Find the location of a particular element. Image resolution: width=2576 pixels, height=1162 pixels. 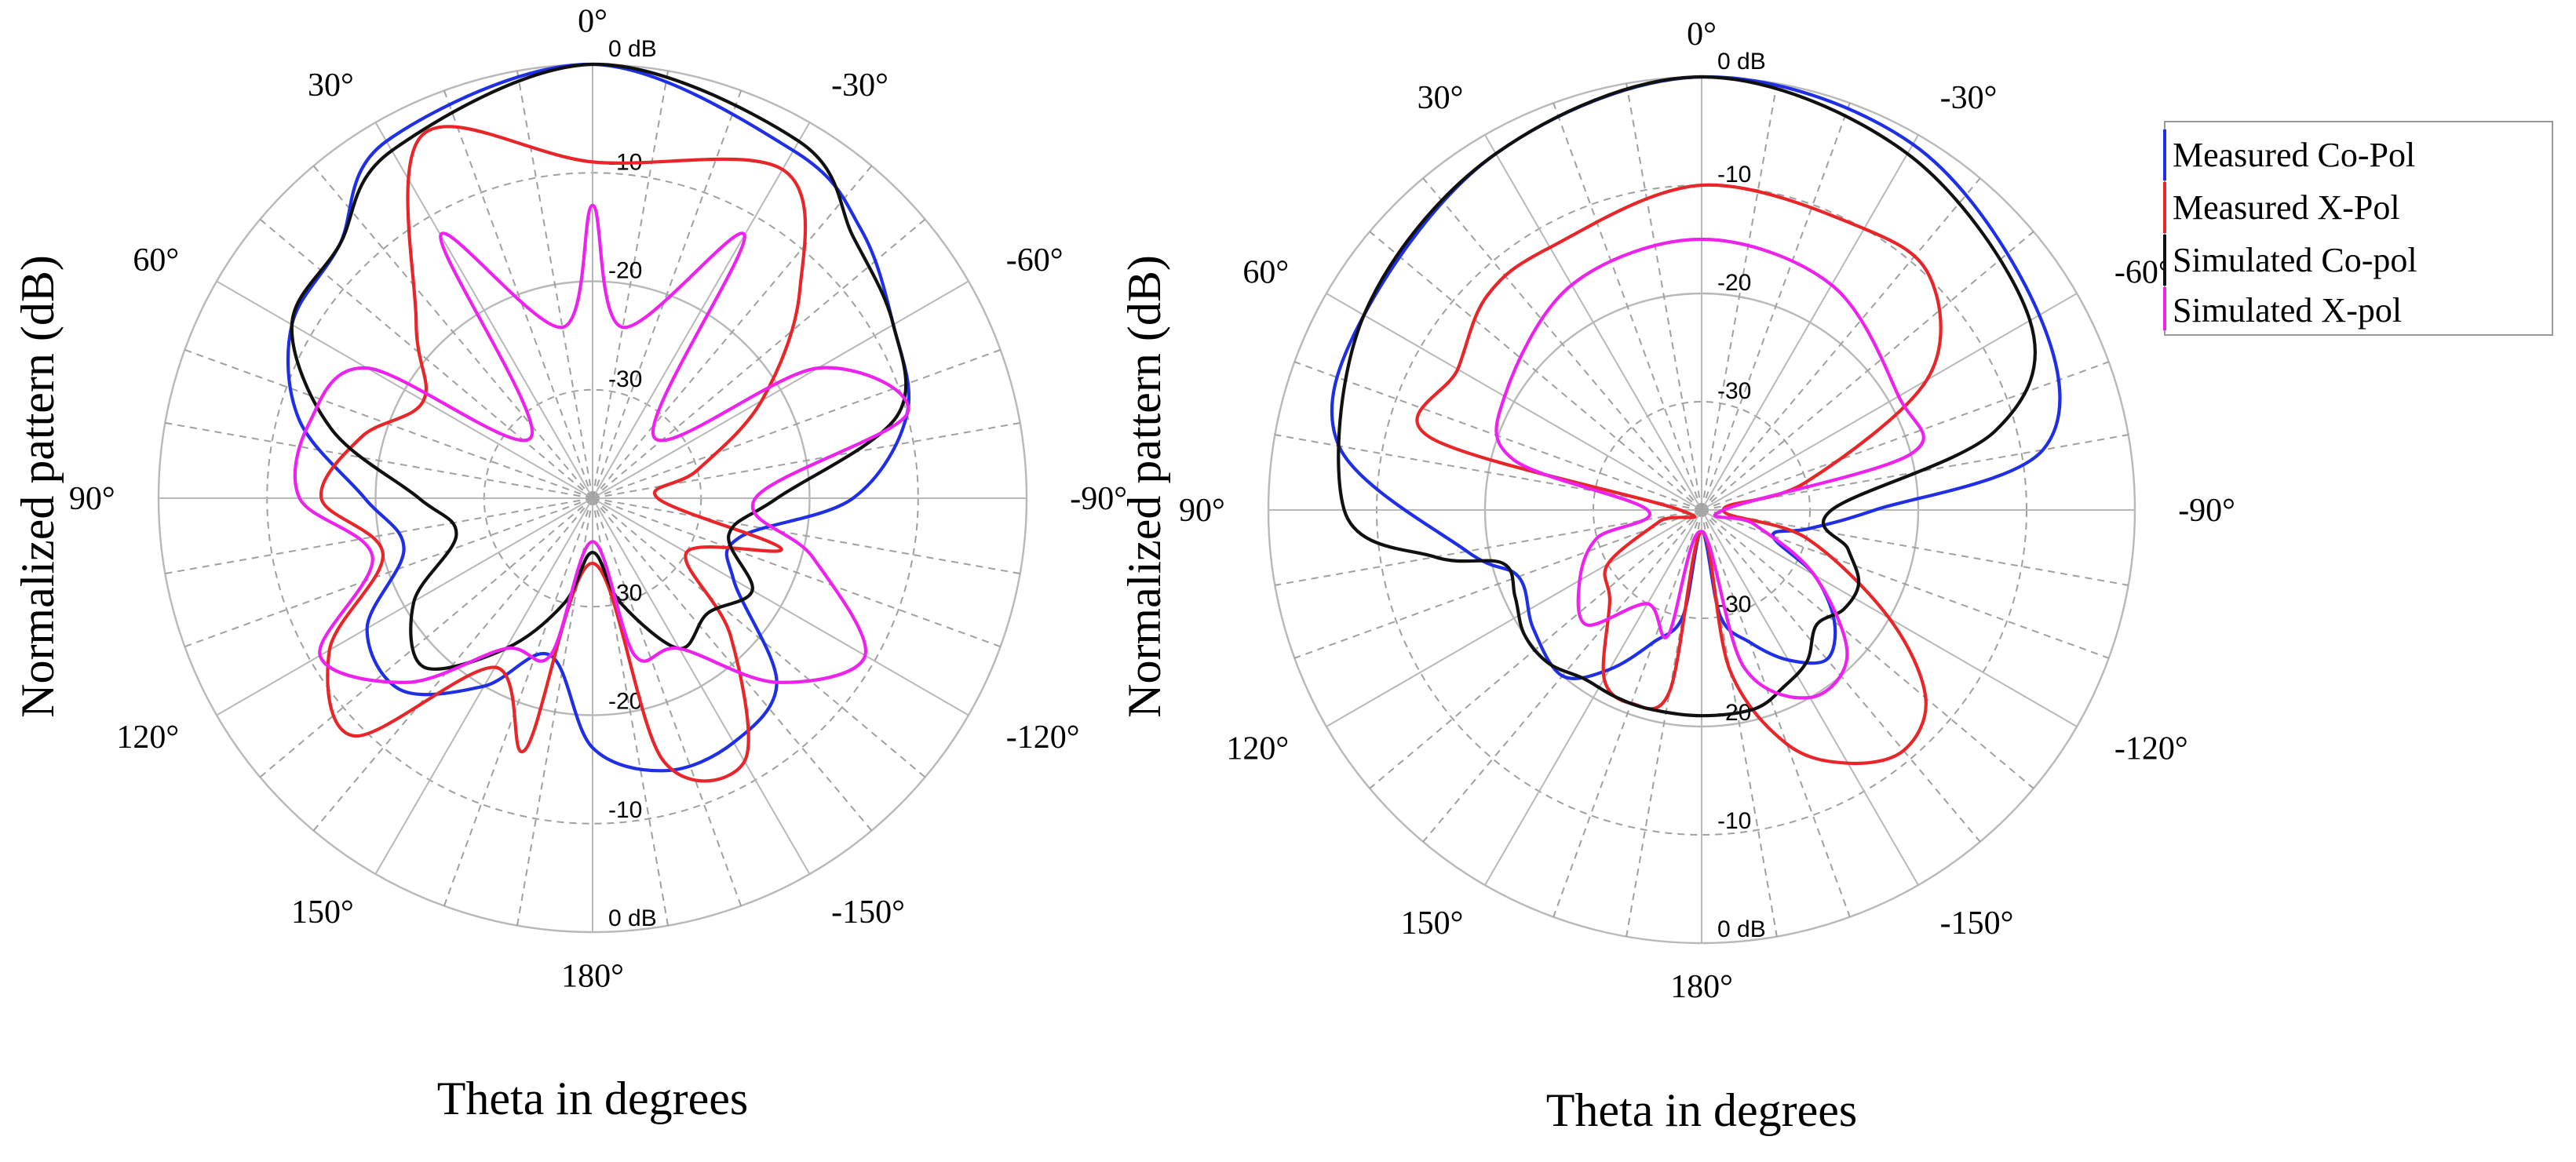

legend-entry-simulated-co-pol: Simulated Co-pol is located at coordinates (2295, 260).